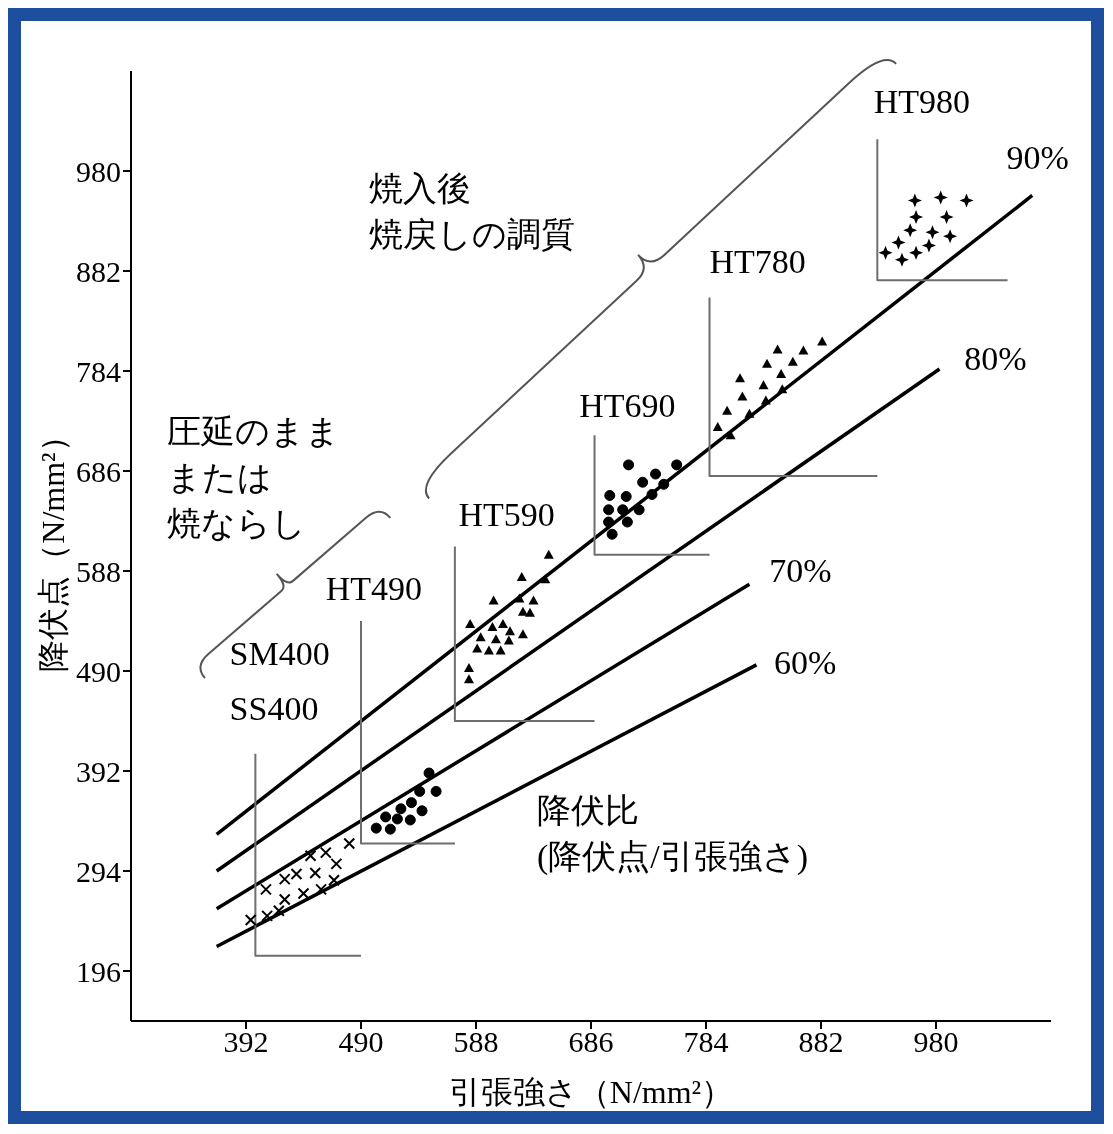  Describe the element at coordinates (800, 570) in the screenshot. I see `annotation: 70%` at that location.